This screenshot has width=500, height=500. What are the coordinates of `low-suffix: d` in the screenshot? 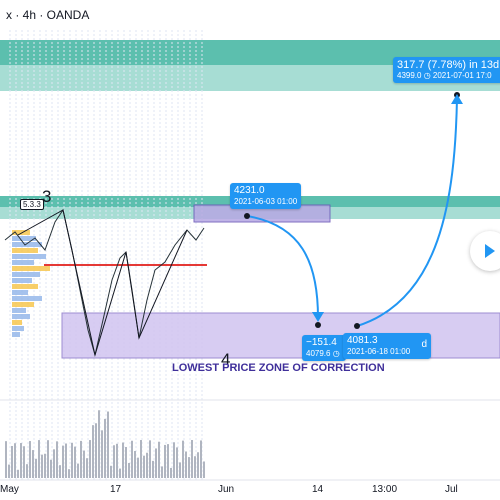 It's located at (424, 344).